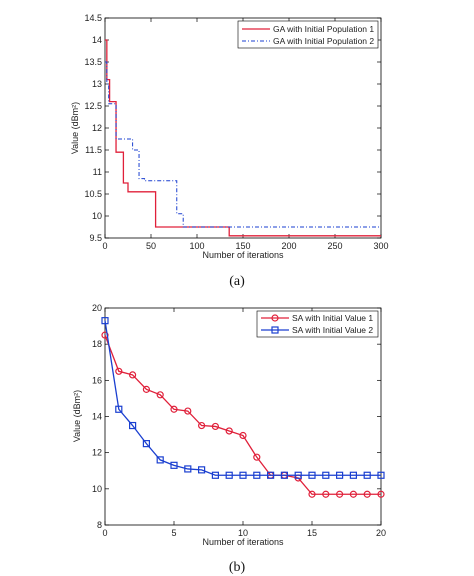 The height and width of the screenshot is (576, 474). Describe the element at coordinates (104, 246) in the screenshot. I see `chart-a-x-tick-label: 0` at that location.